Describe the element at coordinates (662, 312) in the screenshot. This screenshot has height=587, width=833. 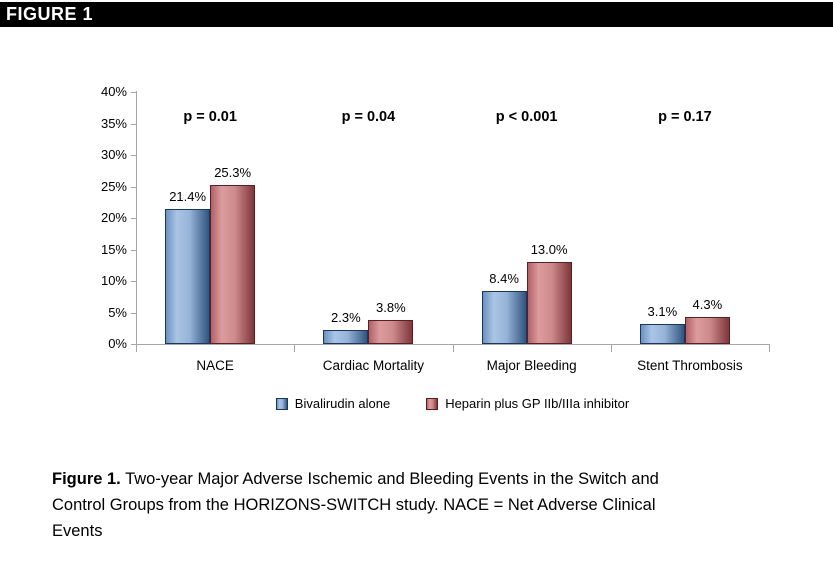
I see `bar-value-label: 3.1%` at that location.